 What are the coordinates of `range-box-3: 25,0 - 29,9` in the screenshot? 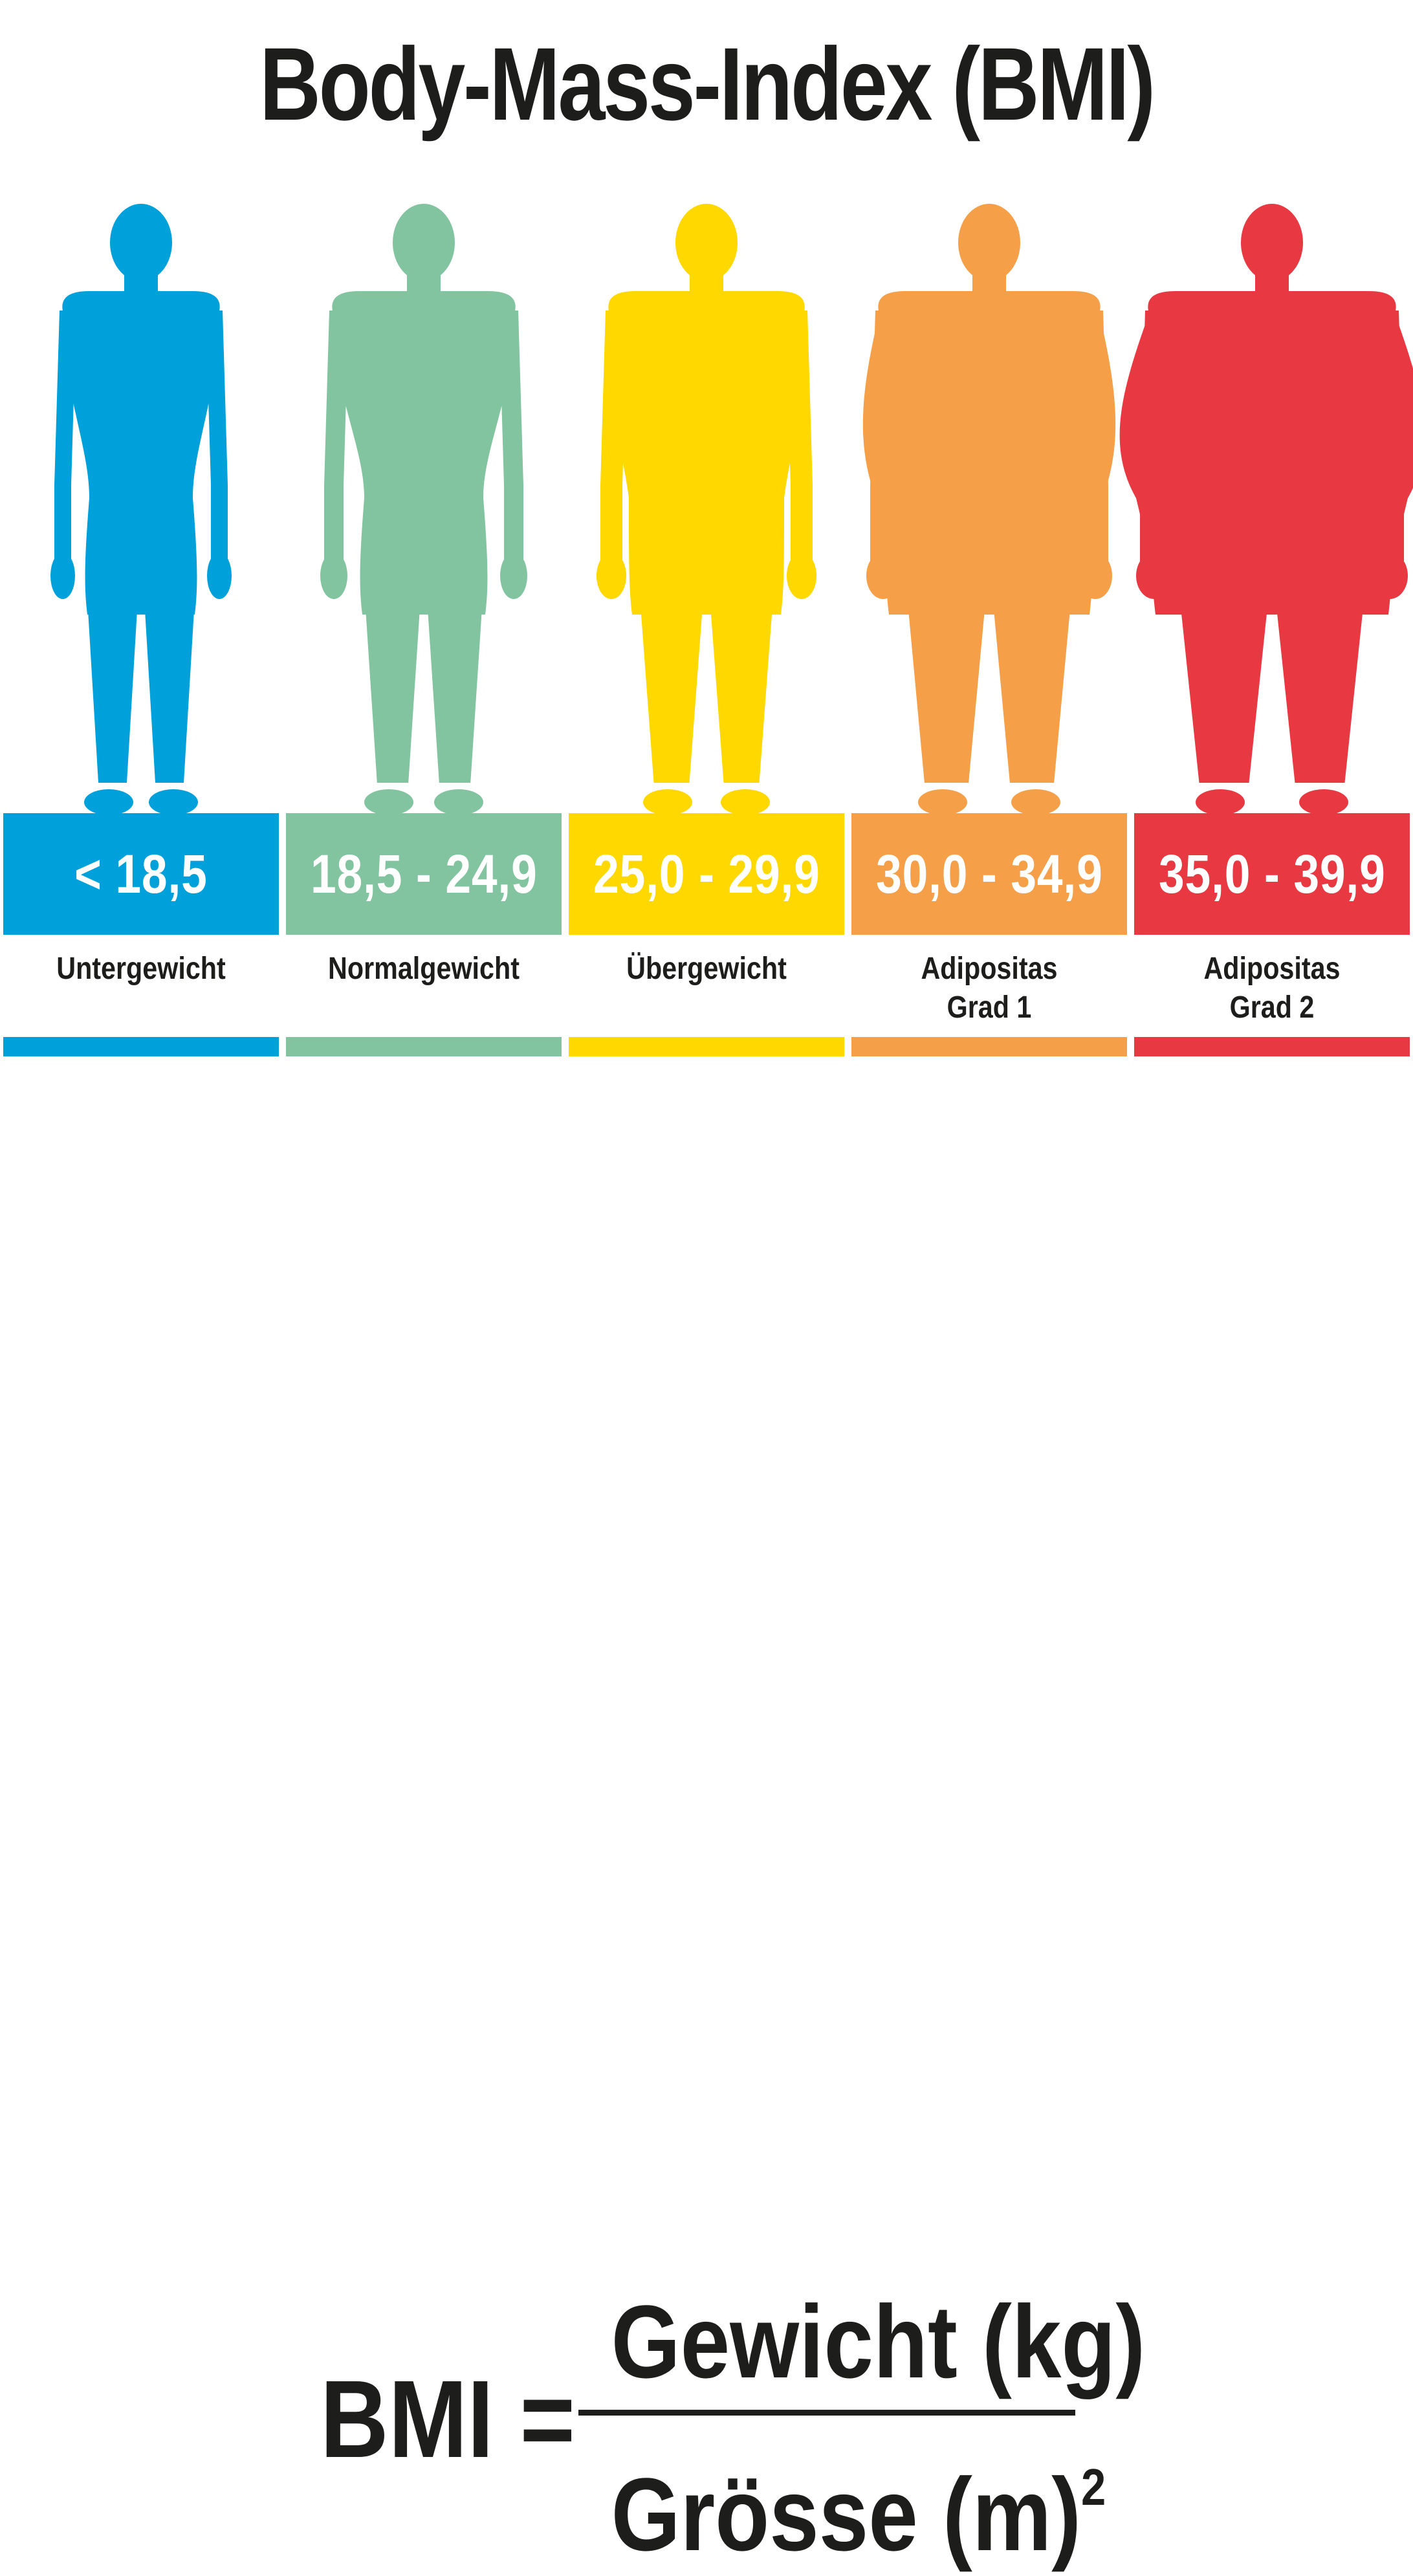 It's located at (706, 874).